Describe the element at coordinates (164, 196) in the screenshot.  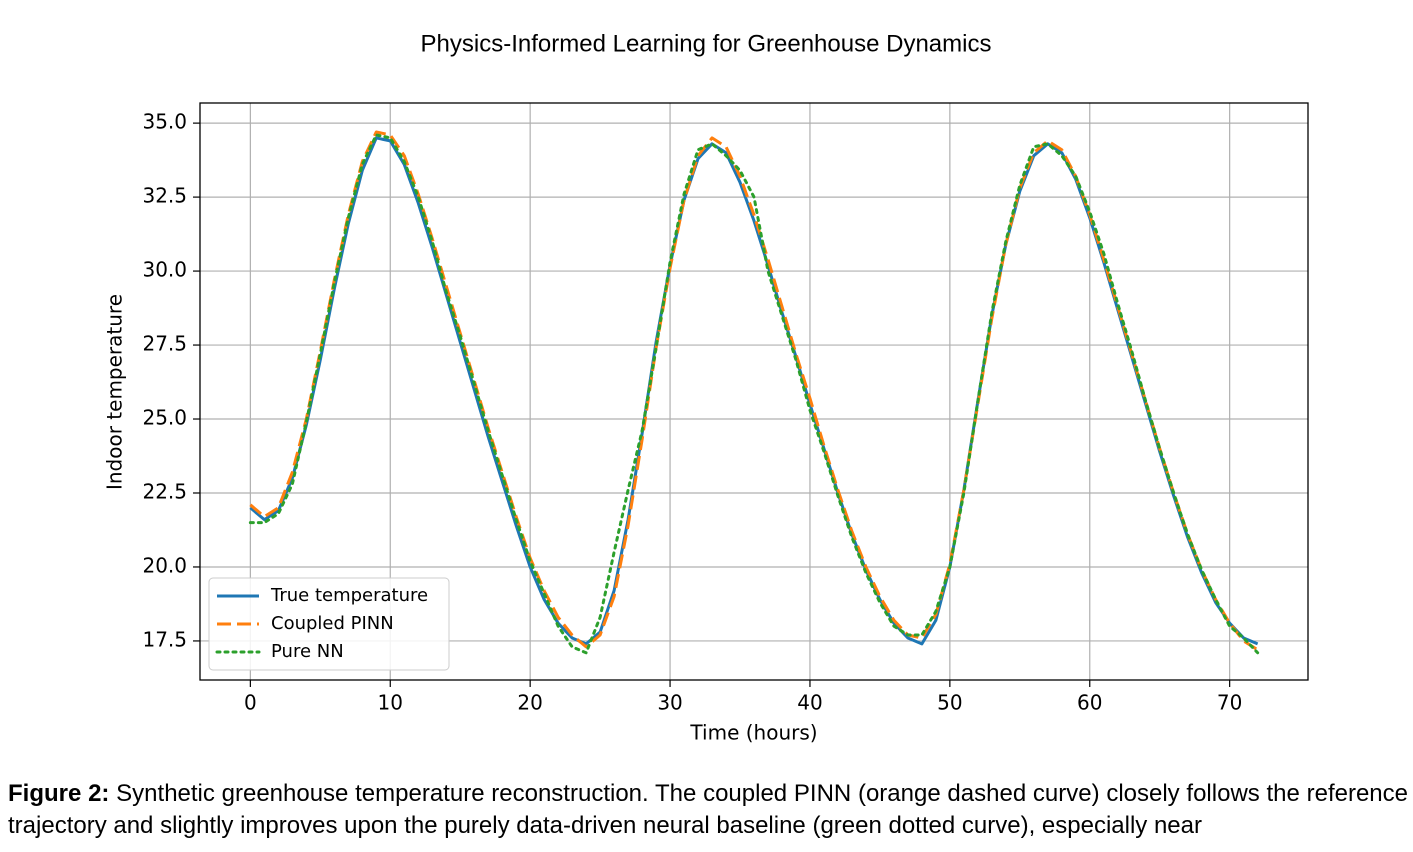
I see `y-tick-label: 32.5` at that location.